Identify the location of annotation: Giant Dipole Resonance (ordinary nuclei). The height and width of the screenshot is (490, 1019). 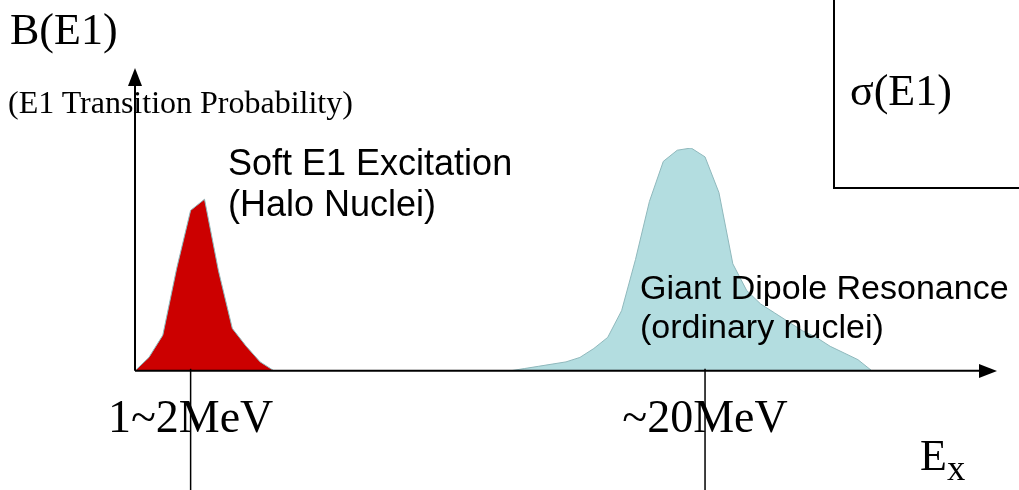
(824, 307).